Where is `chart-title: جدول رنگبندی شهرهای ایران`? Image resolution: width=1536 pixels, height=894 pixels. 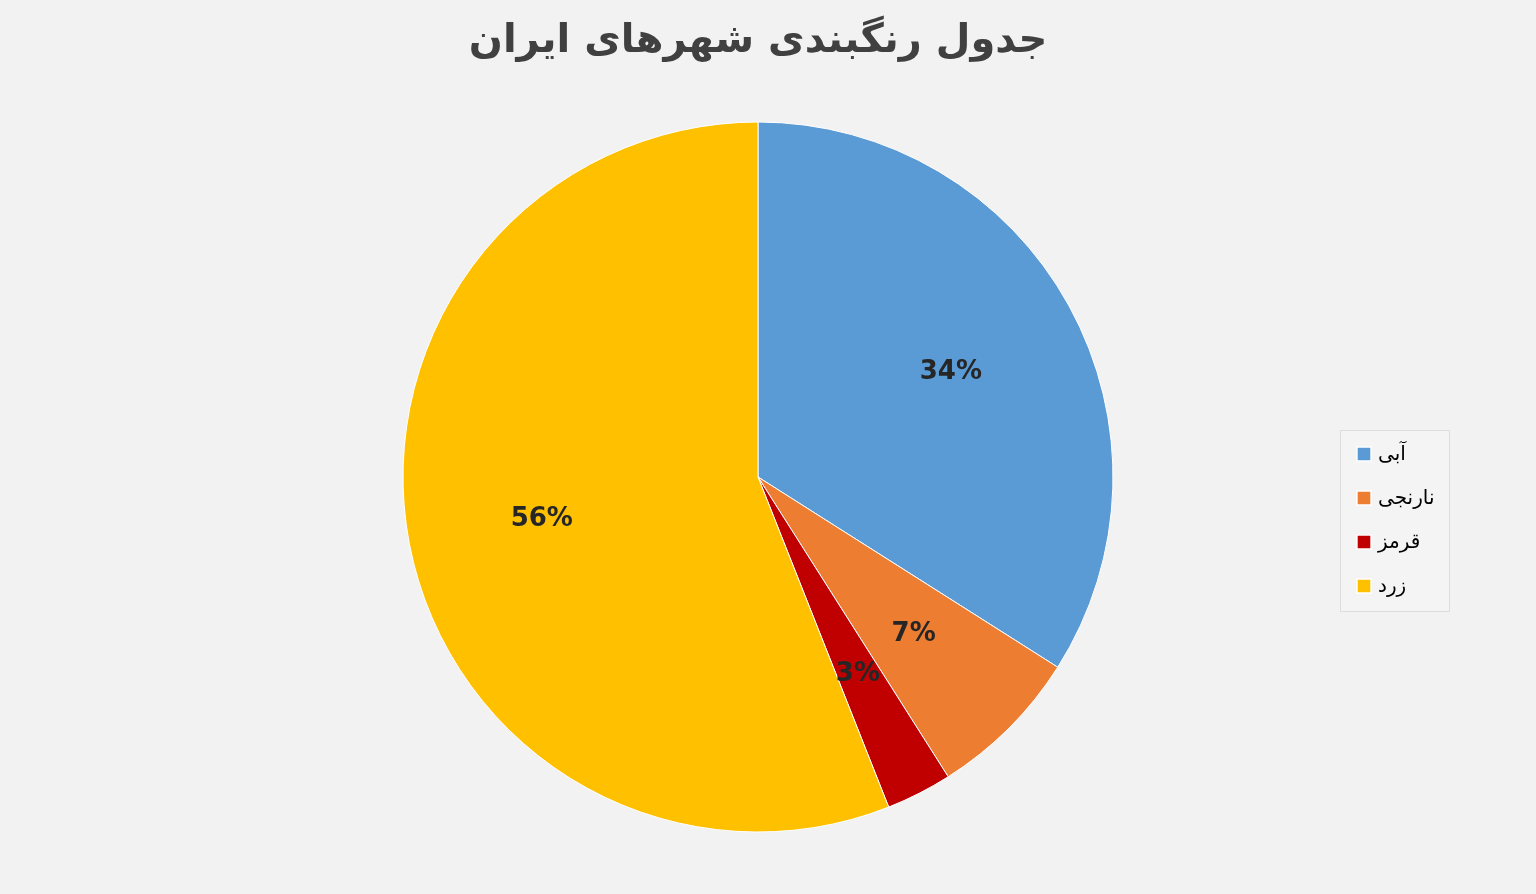 chart-title: جدول رنگبندی شهرهای ایران is located at coordinates (758, 38).